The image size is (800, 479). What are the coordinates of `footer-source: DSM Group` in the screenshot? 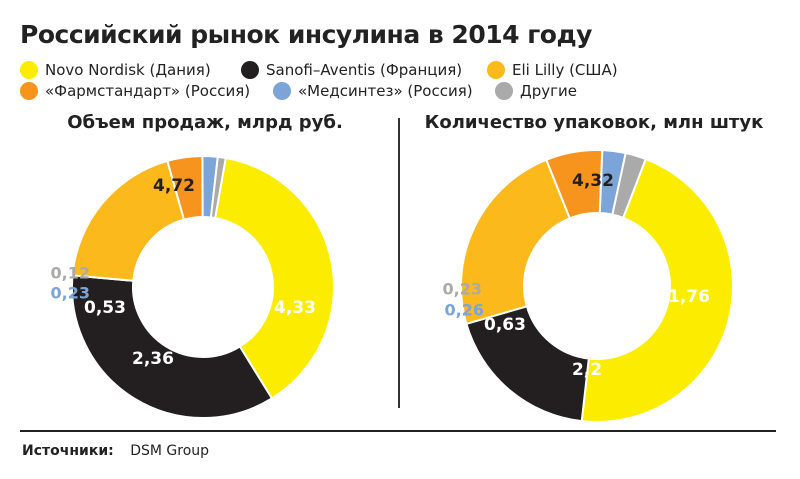 It's located at (170, 451).